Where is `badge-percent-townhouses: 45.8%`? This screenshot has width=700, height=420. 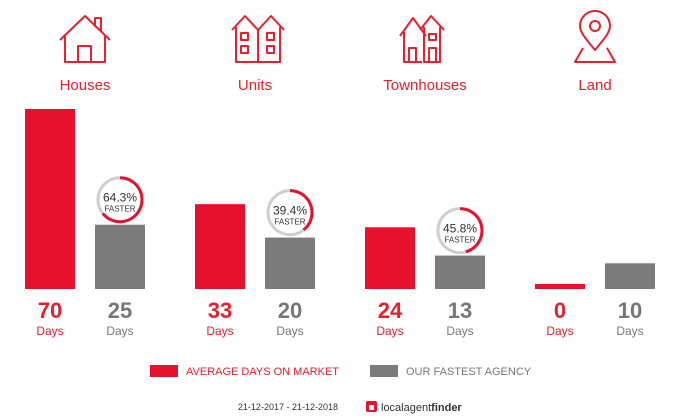
badge-percent-townhouses: 45.8% is located at coordinates (460, 229).